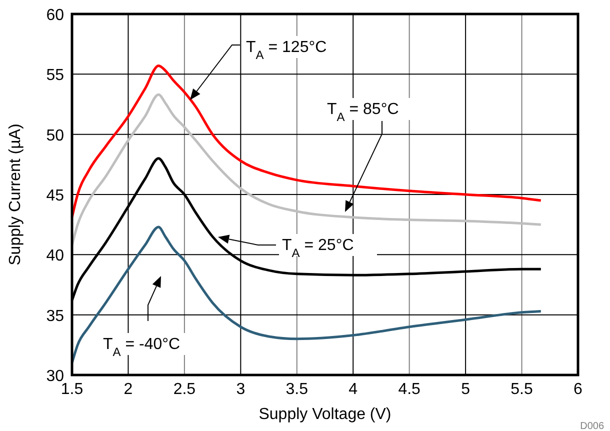  What do you see at coordinates (353, 389) in the screenshot?
I see `x-tick-label: 4` at bounding box center [353, 389].